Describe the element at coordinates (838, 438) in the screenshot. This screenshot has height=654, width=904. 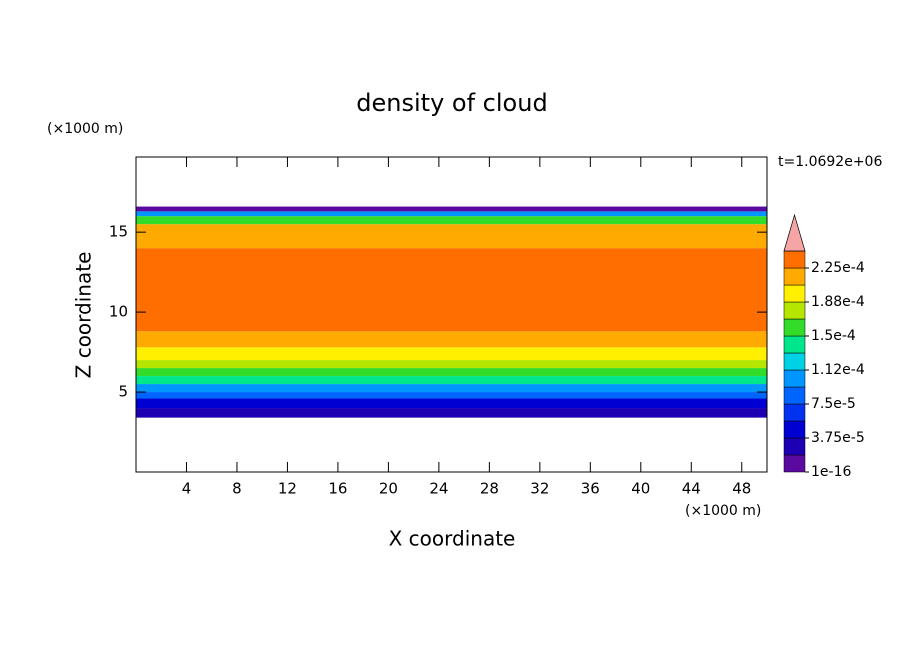
I see `colorbar-tick-label: 3.75e-5` at that location.